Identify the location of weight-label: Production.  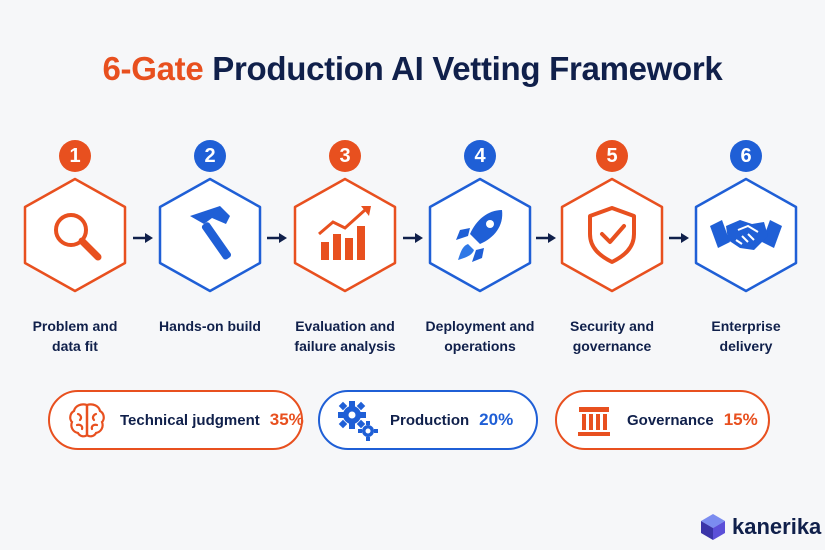
(430, 420).